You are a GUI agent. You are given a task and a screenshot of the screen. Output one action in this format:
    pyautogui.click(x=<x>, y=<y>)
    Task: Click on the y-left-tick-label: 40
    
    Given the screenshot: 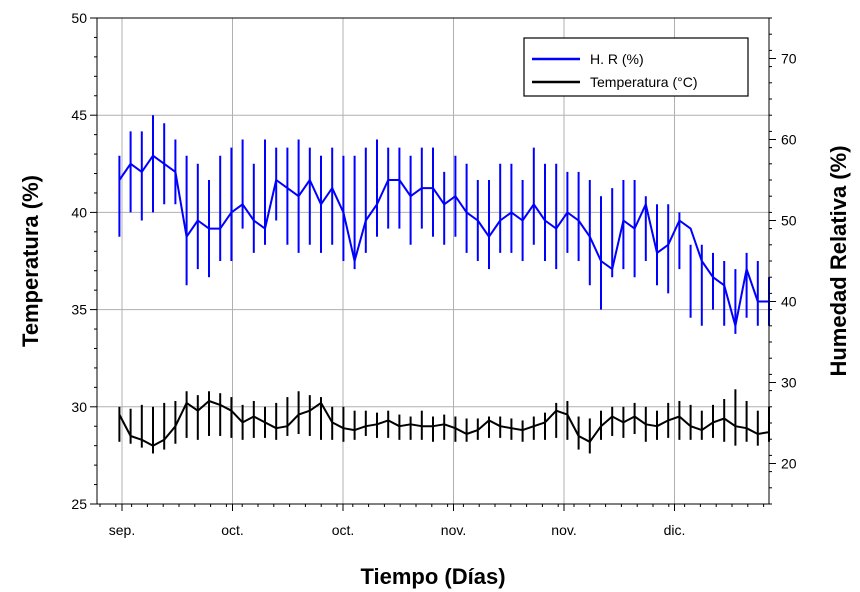 What is the action you would take?
    pyautogui.click(x=79, y=212)
    